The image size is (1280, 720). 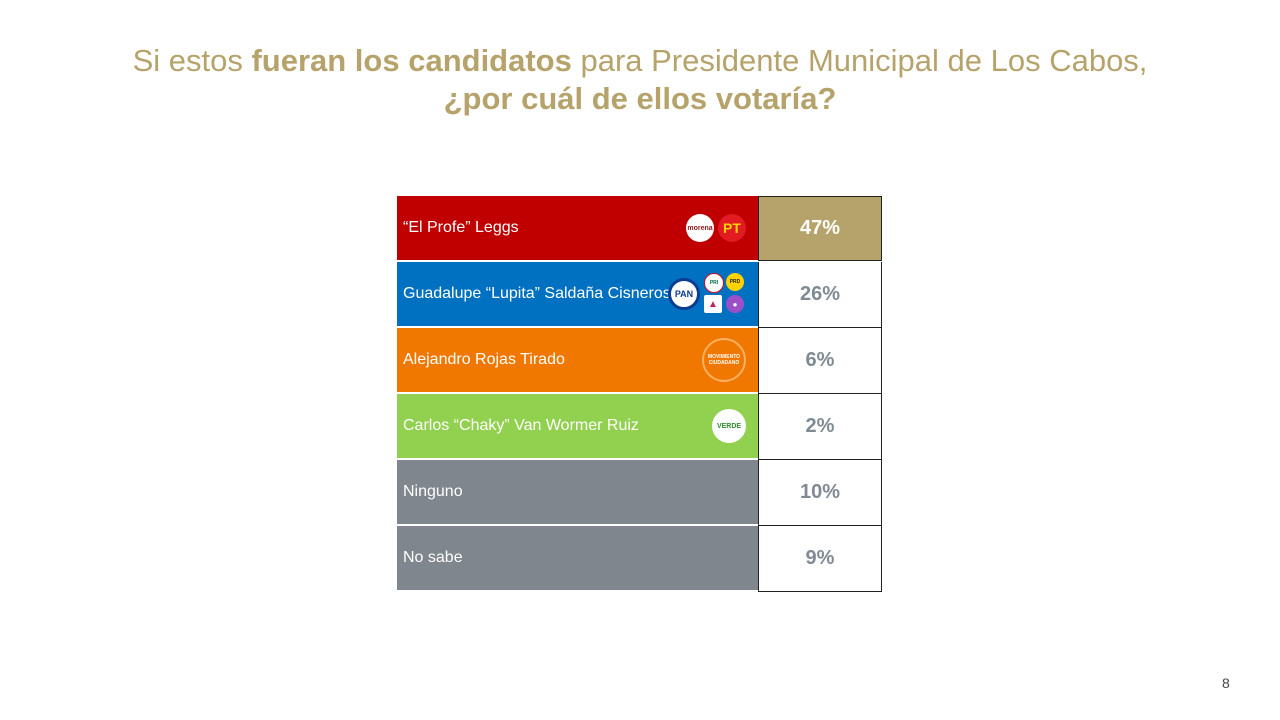 I want to click on candidate-label: Carlos “Chaky” Van Wormer Ruiz VERDE, so click(x=577, y=426).